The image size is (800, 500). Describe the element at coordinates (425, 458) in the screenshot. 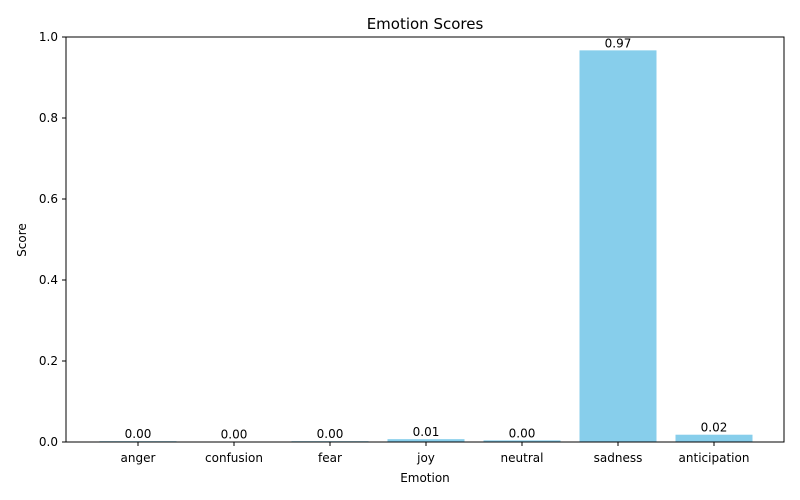

I see `x-tick-label-joy: joy` at that location.